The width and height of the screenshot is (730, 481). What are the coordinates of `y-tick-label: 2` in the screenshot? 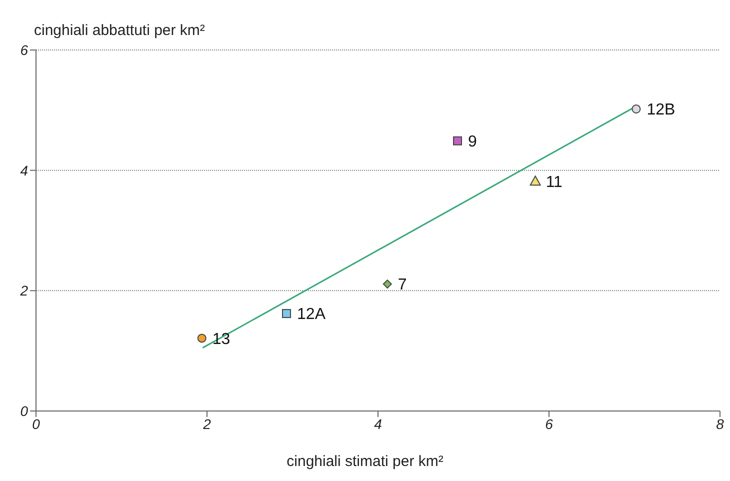 It's located at (23, 290).